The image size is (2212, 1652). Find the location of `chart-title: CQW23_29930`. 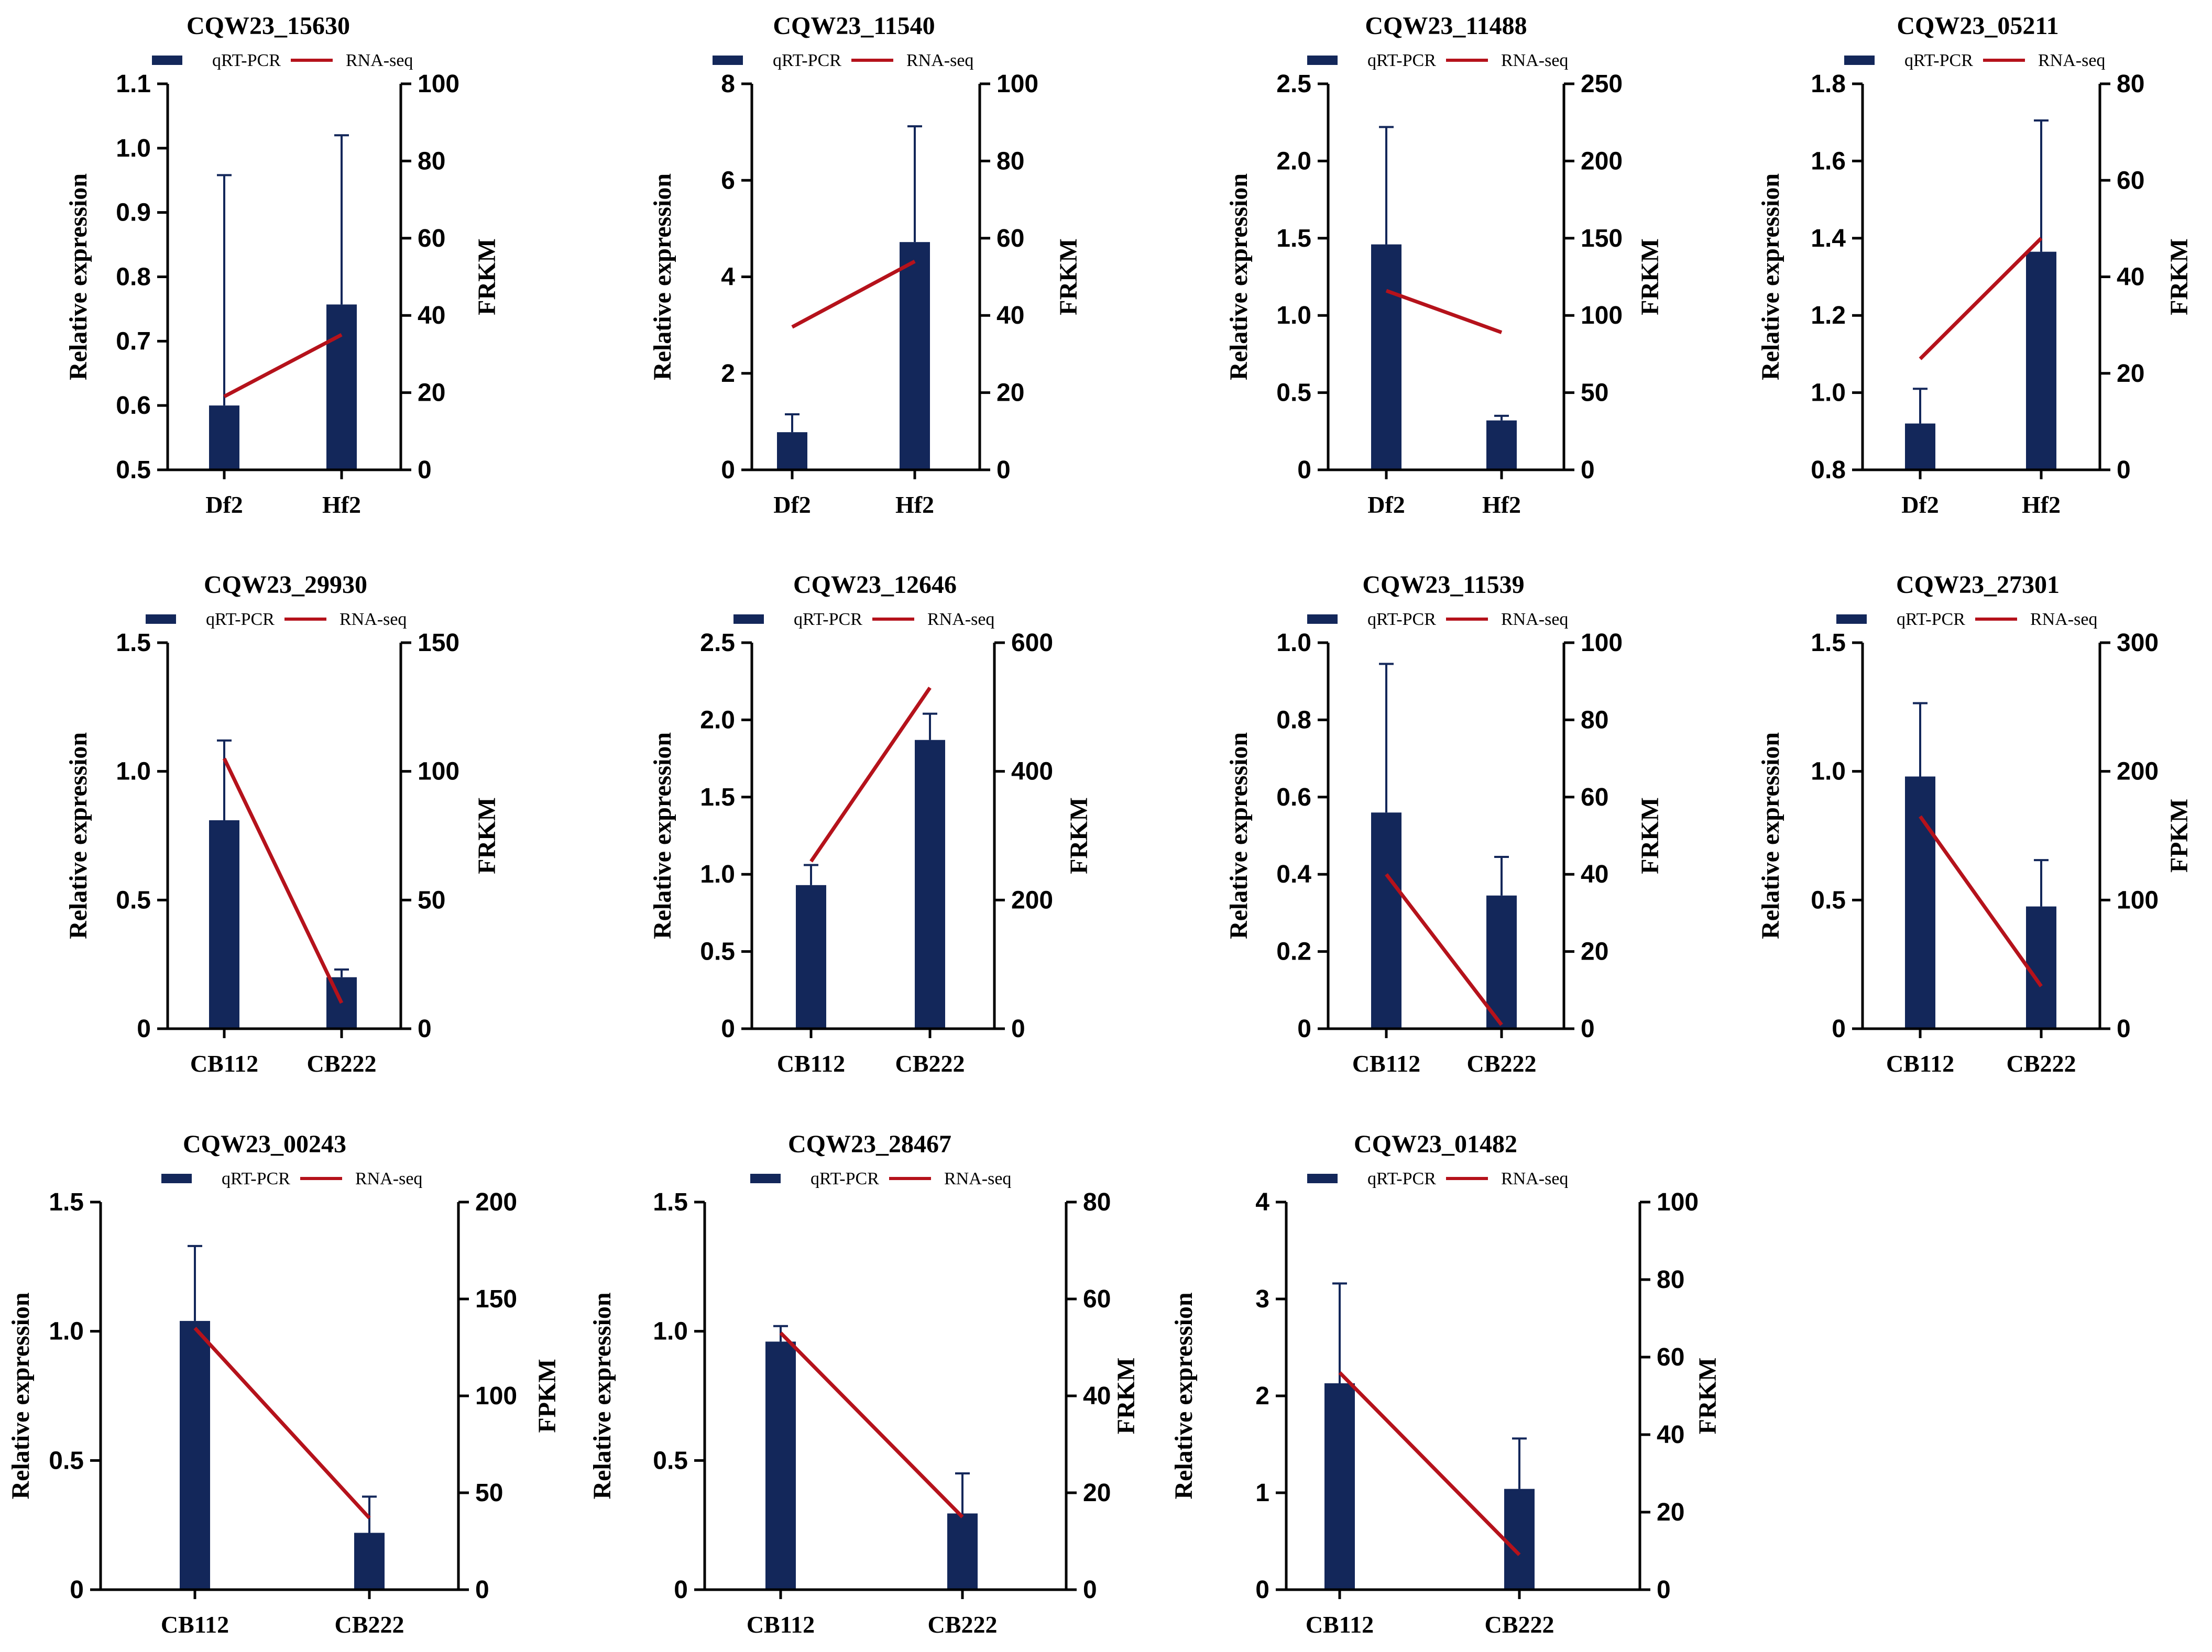

chart-title: CQW23_29930 is located at coordinates (286, 585).